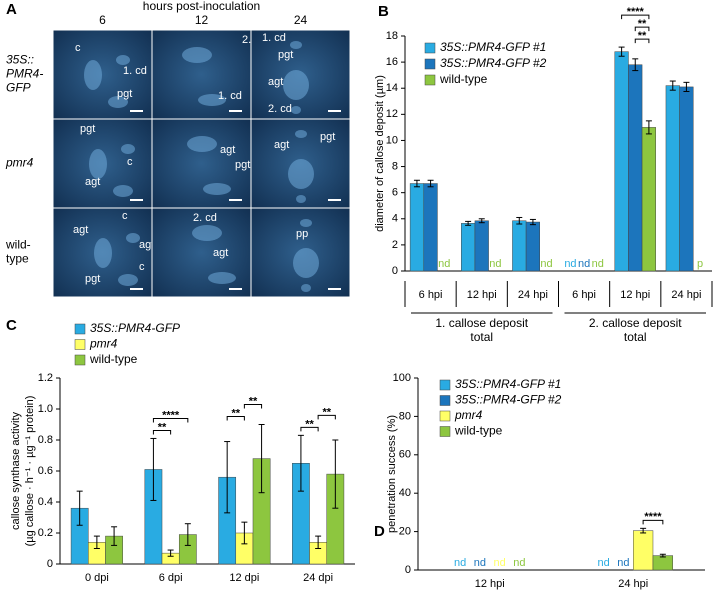 The image size is (722, 593). I want to click on column-label: 12, so click(202, 20).